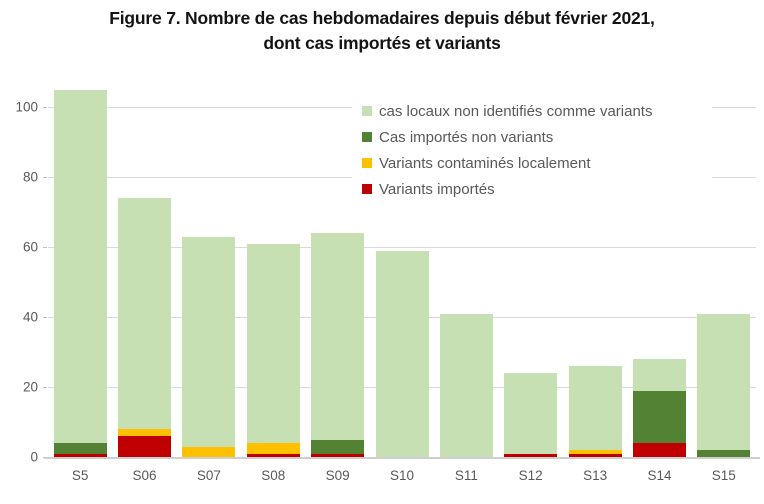 The image size is (764, 504). Describe the element at coordinates (34, 457) in the screenshot. I see `y-axis-tick-label: 0` at that location.